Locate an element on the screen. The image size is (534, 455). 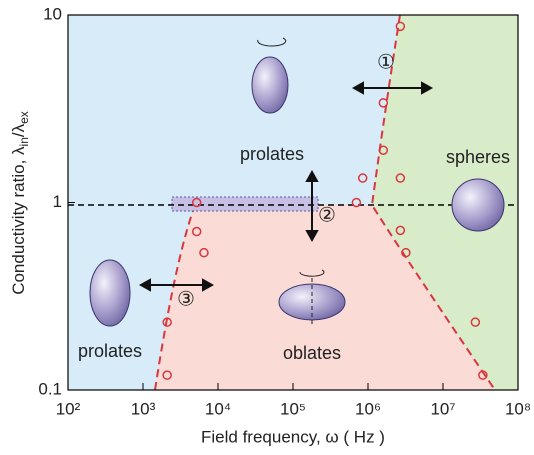
y-label-part: ex is located at coordinates (24, 117).